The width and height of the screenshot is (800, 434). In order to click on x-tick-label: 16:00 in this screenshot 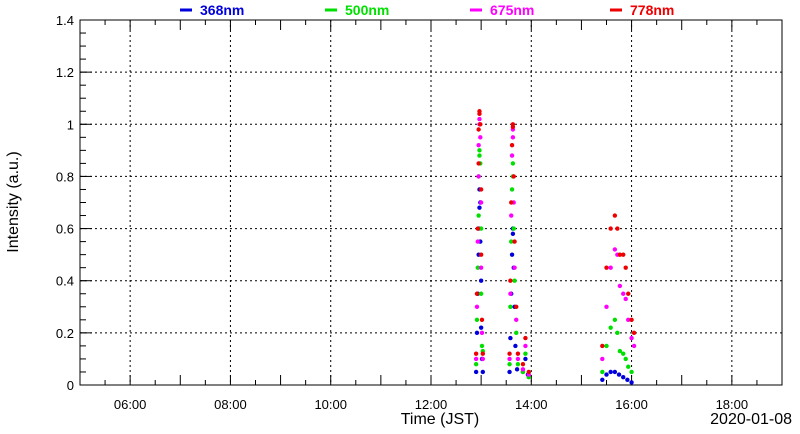, I will do `click(631, 404)`.